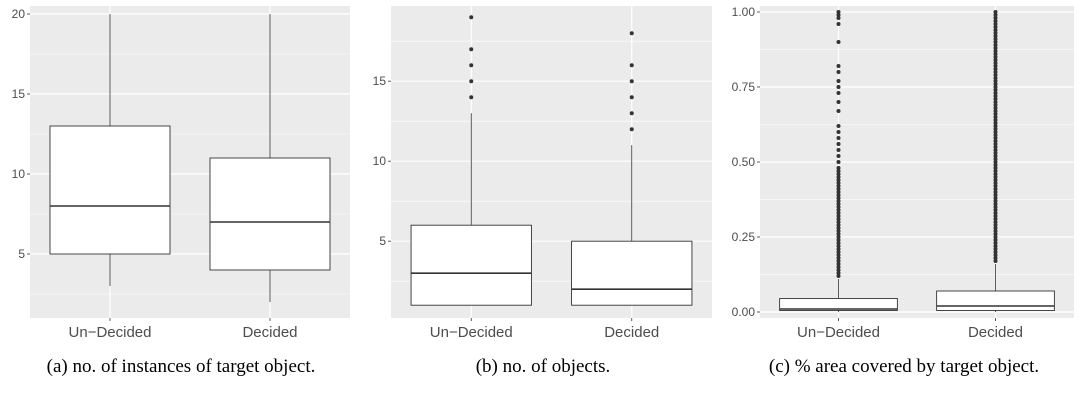  Describe the element at coordinates (904, 366) in the screenshot. I see `caption-c: (c) % area covered by target object.` at that location.